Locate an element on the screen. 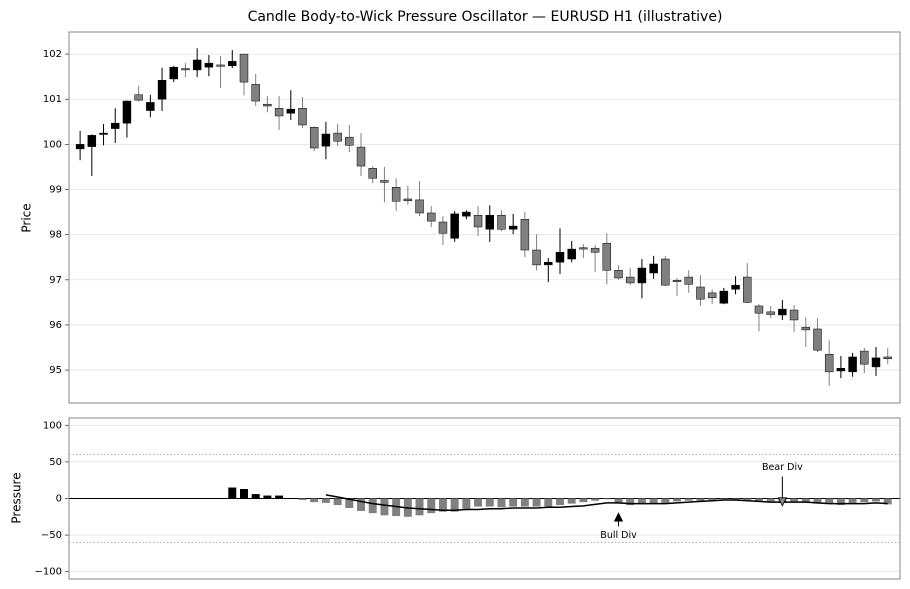 The image size is (910, 589). signal-line is located at coordinates (606, 502).